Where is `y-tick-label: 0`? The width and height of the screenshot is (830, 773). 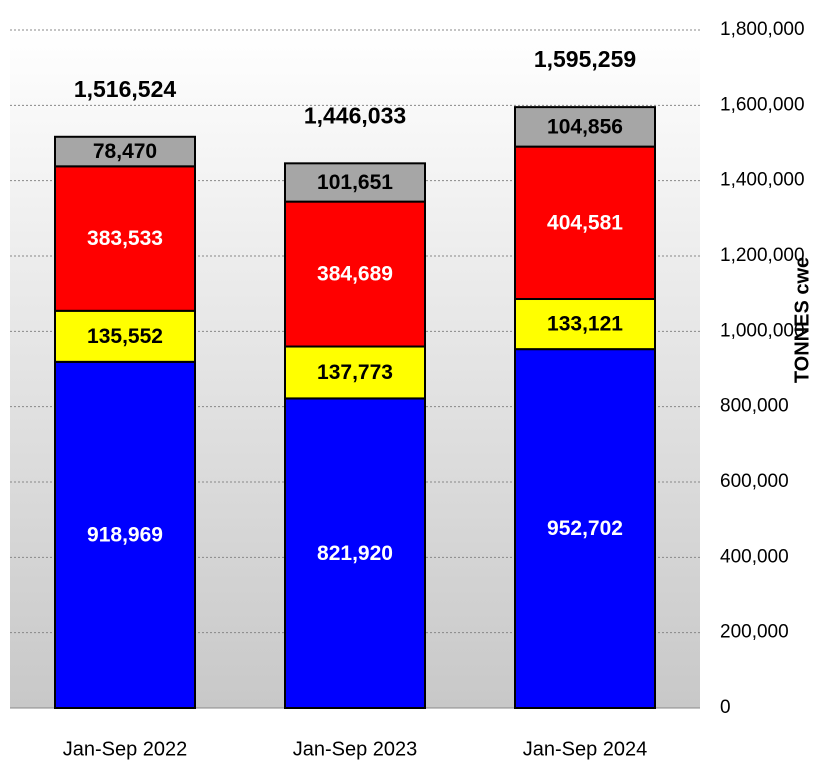
y-tick-label: 0 is located at coordinates (725, 707).